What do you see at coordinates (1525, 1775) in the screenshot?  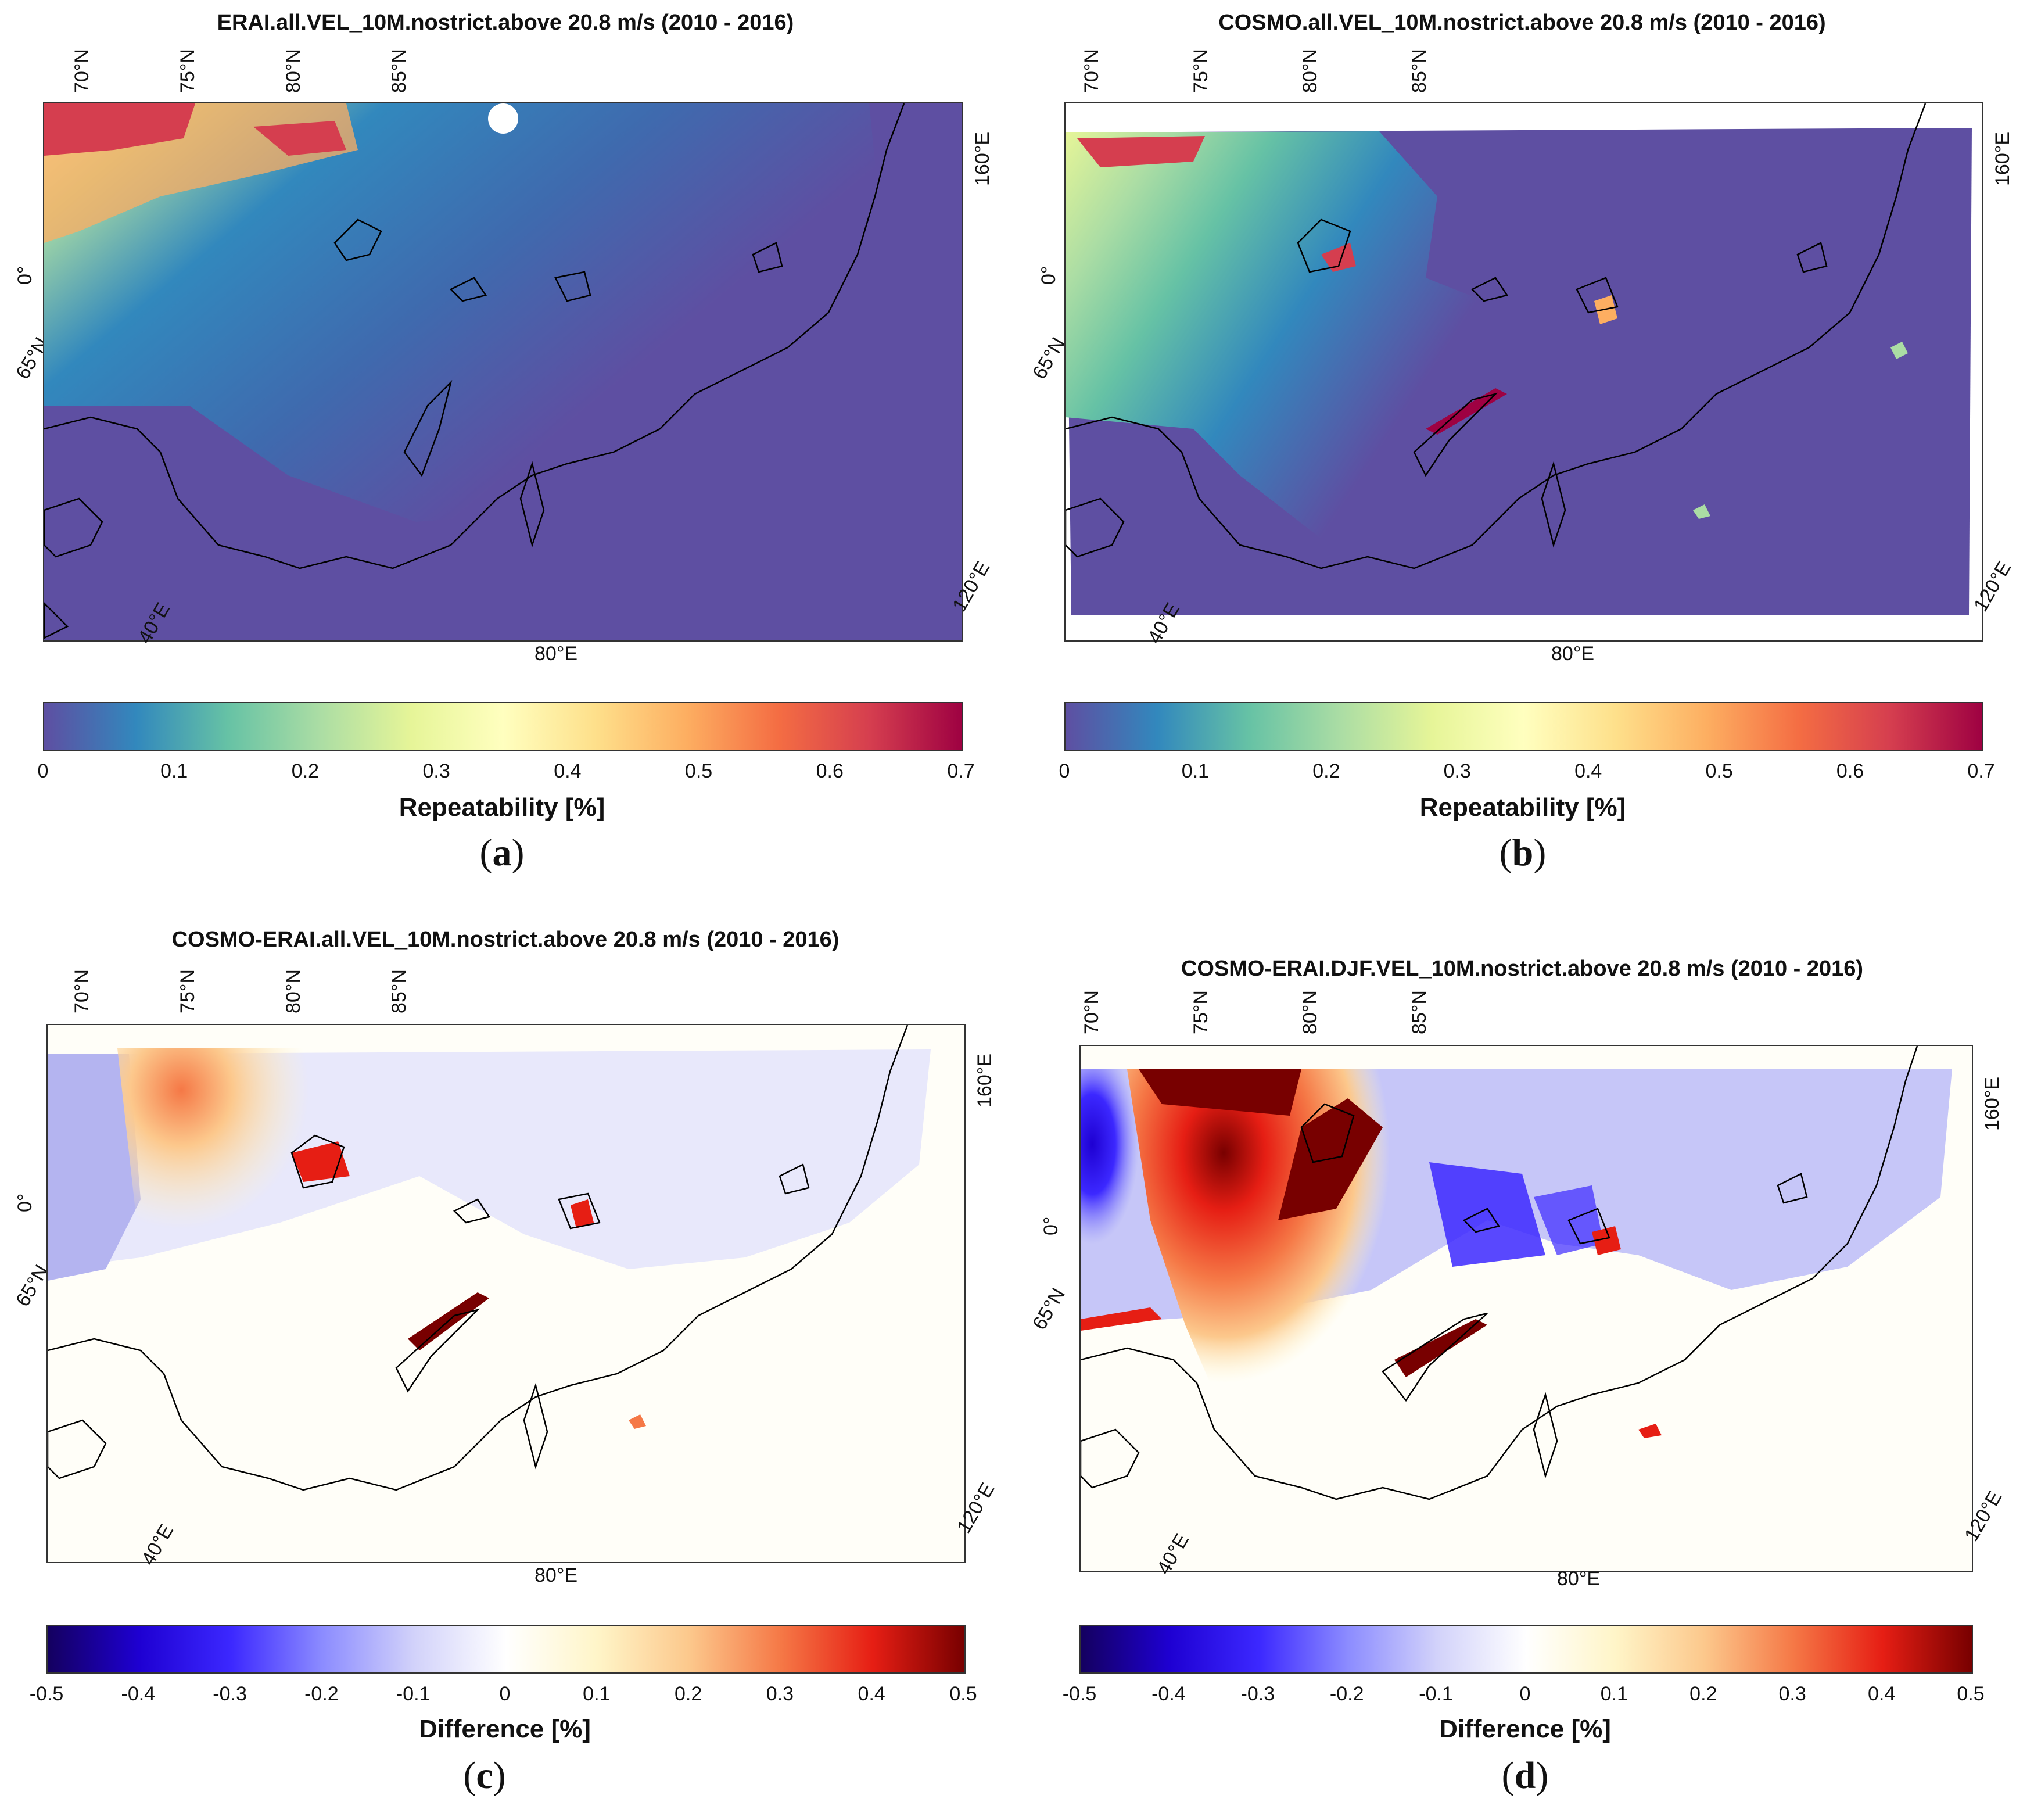 I see `panel-letter: (d)` at bounding box center [1525, 1775].